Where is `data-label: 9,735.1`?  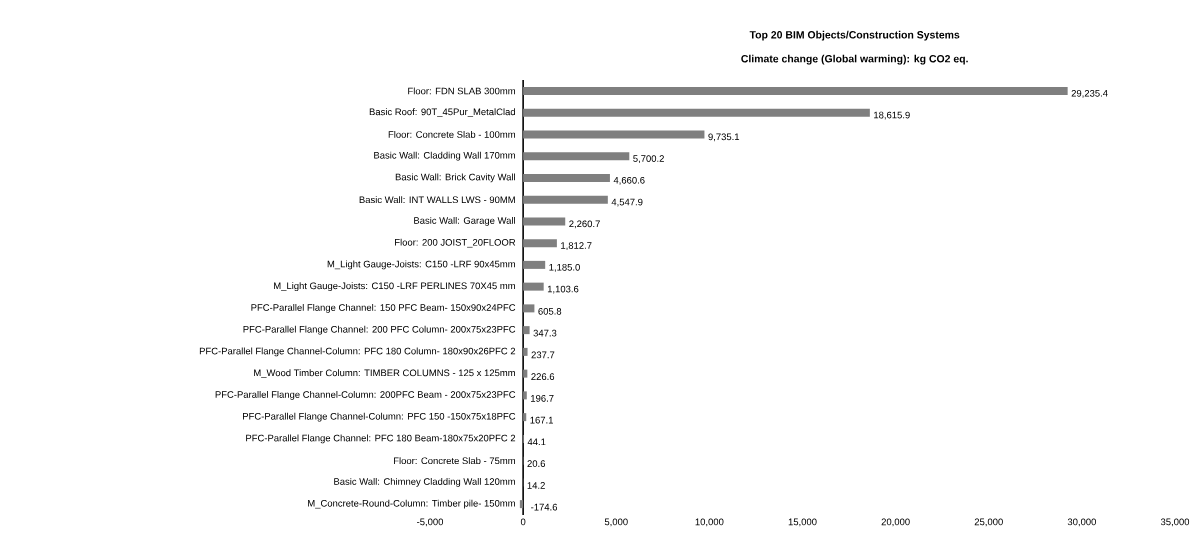 data-label: 9,735.1 is located at coordinates (724, 137).